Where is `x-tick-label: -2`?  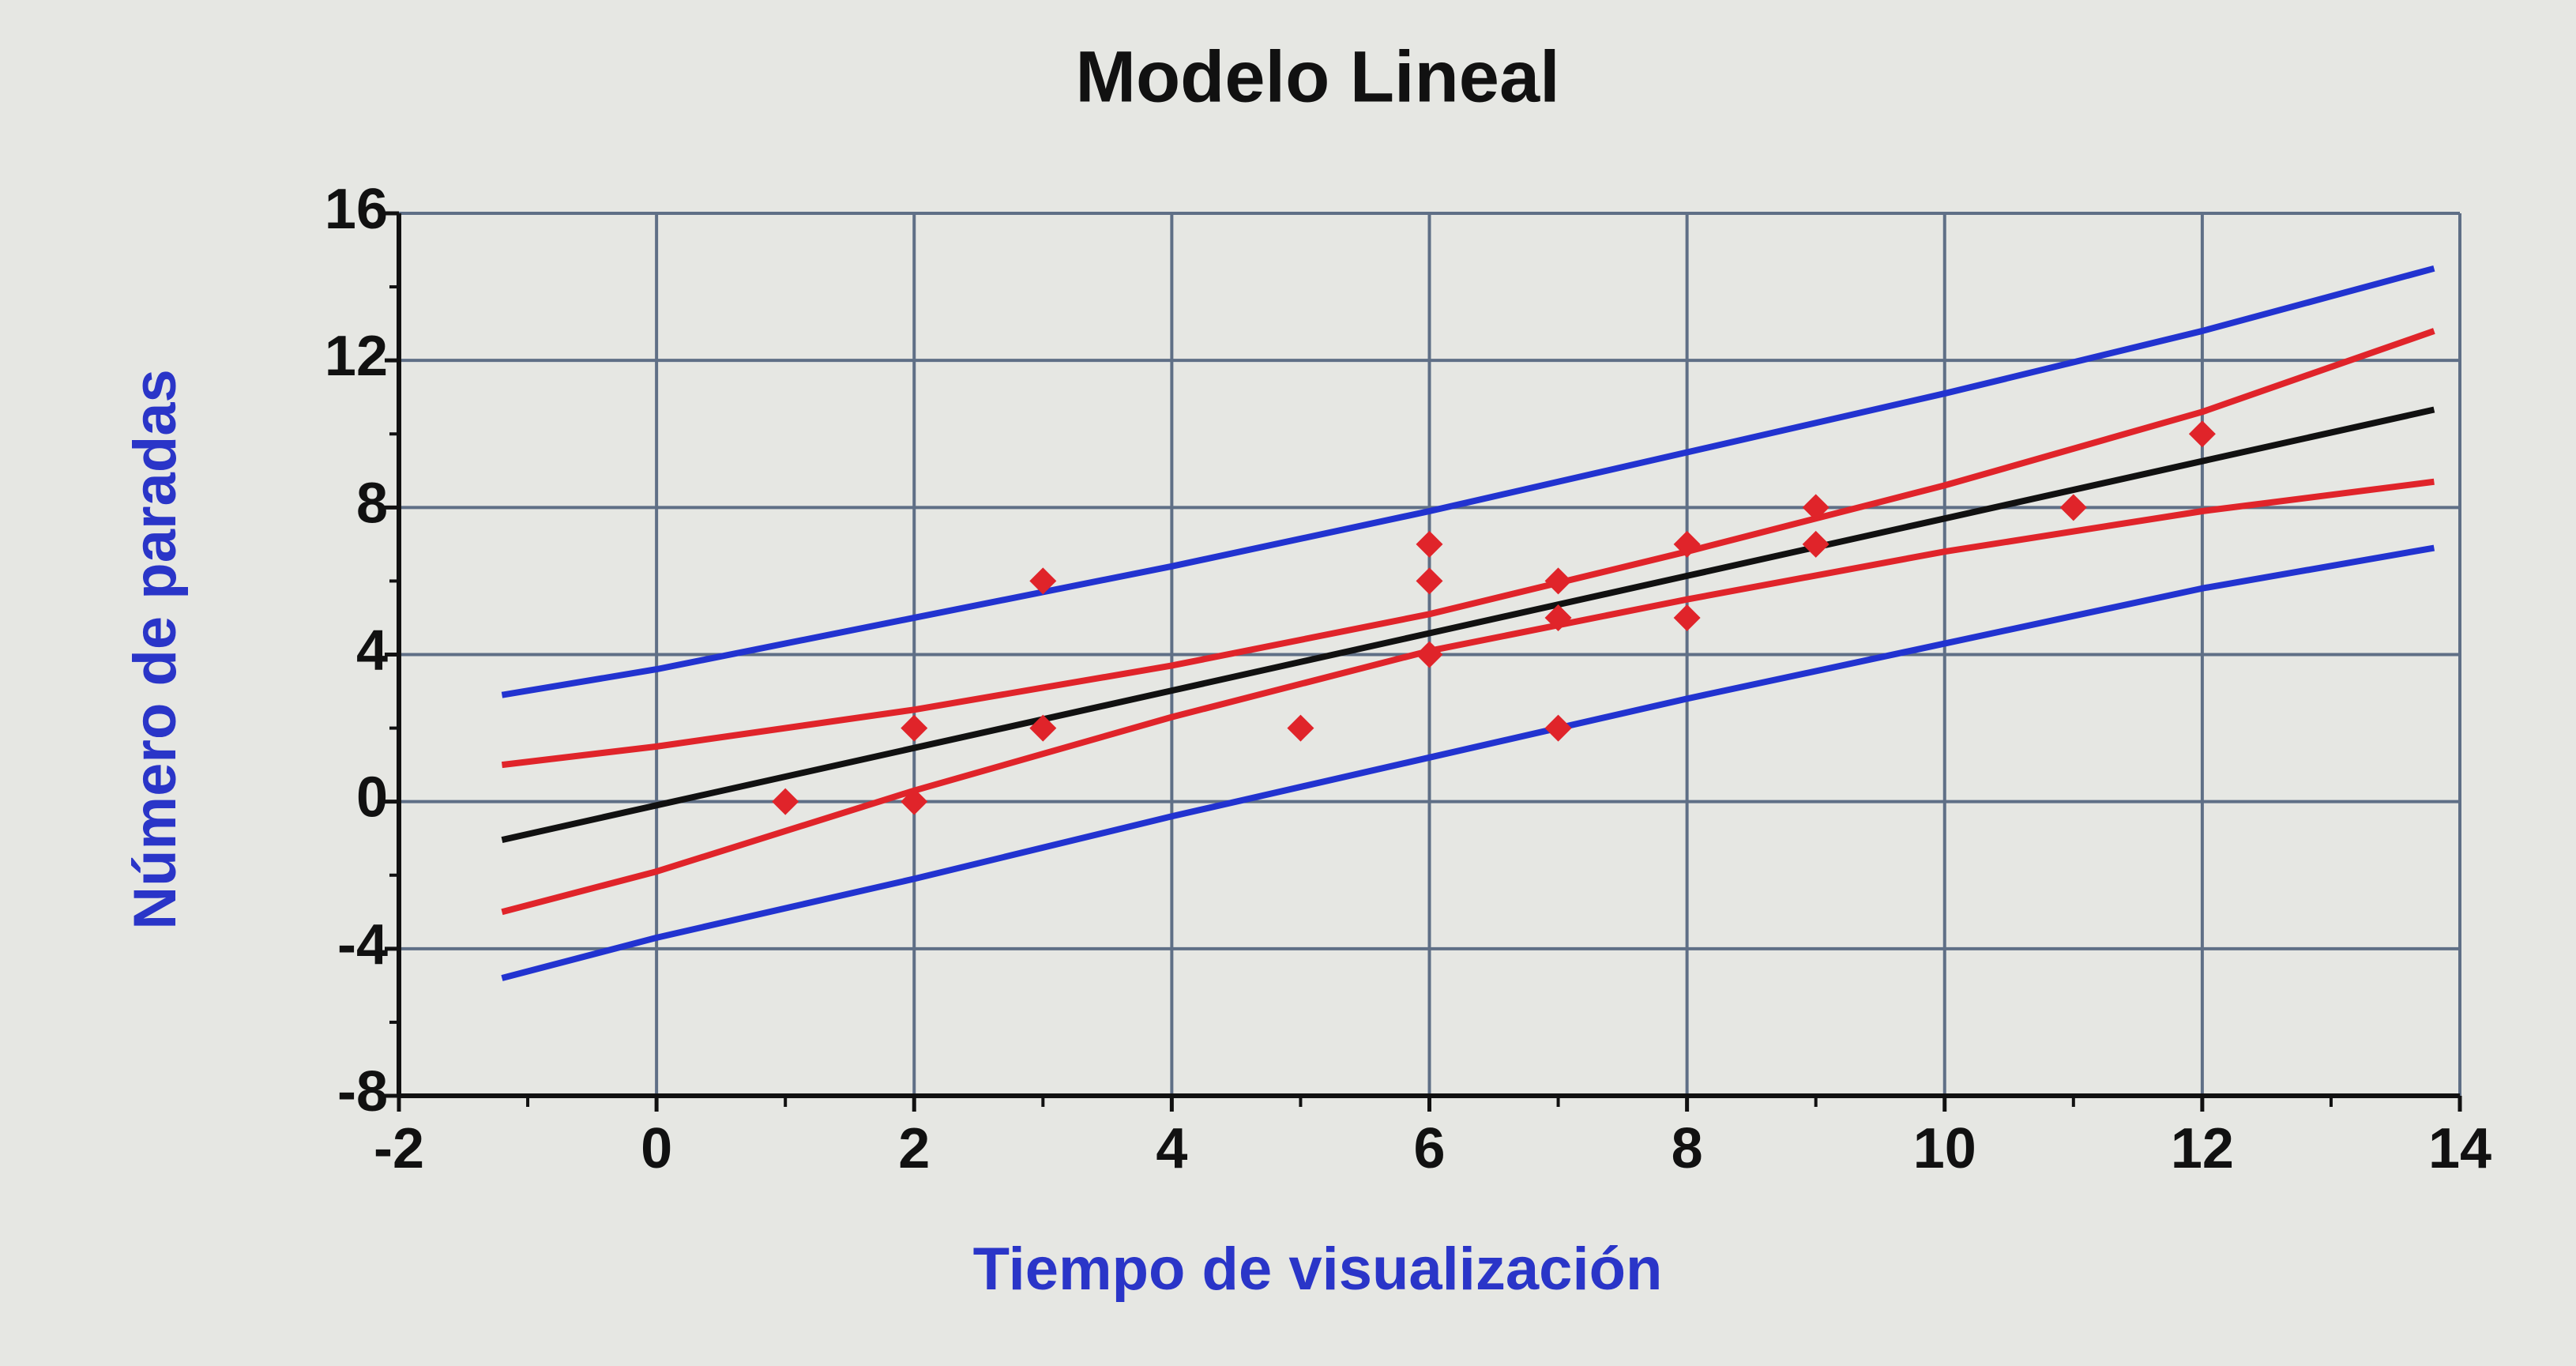 x-tick-label: -2 is located at coordinates (399, 1148).